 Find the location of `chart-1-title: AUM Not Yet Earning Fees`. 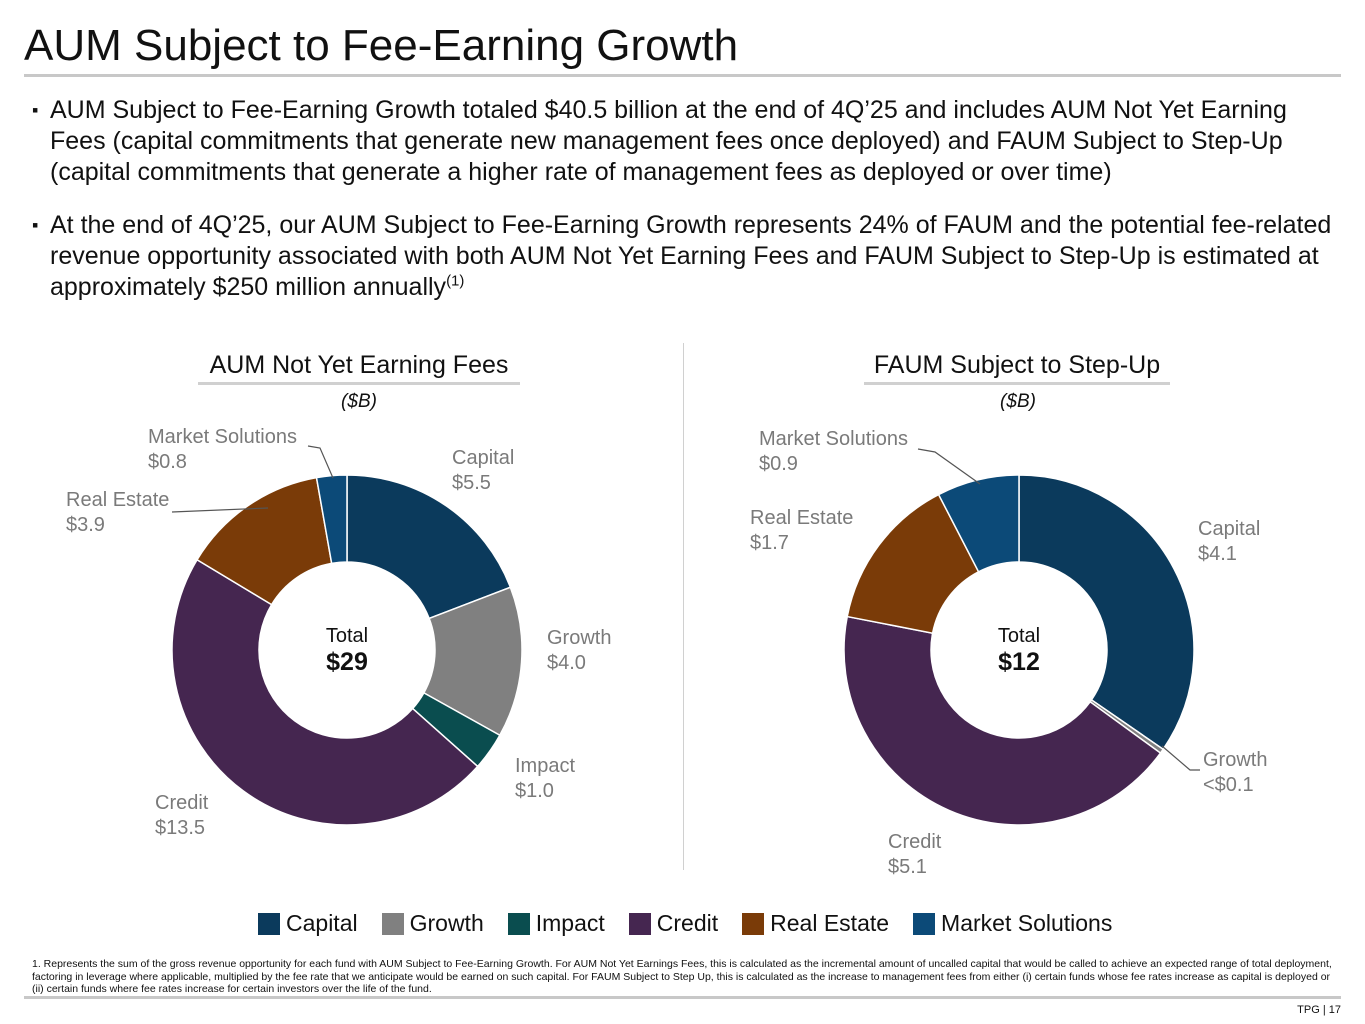

chart-1-title: AUM Not Yet Earning Fees is located at coordinates (359, 367).